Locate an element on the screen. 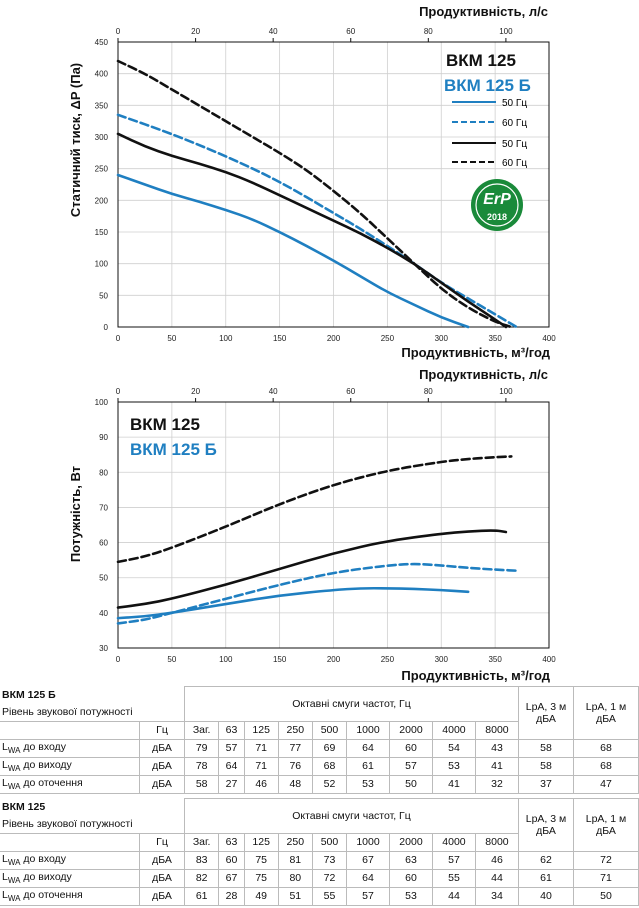 Image resolution: width=639 pixels, height=908 pixels. band-total: Заг. is located at coordinates (201, 730).